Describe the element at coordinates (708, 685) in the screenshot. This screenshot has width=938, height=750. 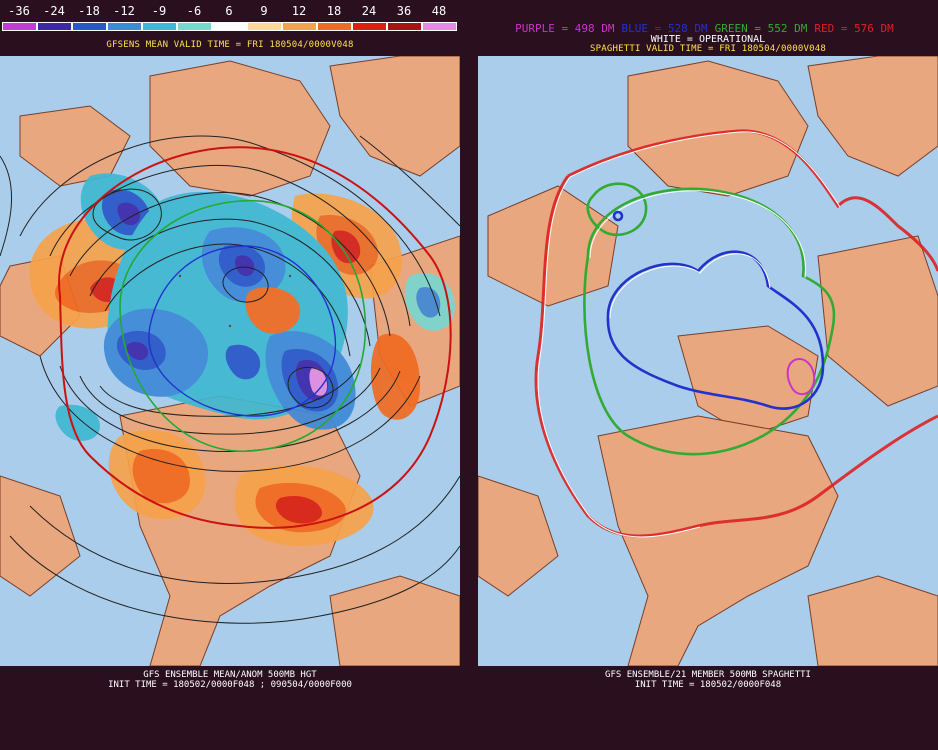
I see `spaghetti-footer-line2: INIT TIME = 180502/0000F048` at that location.